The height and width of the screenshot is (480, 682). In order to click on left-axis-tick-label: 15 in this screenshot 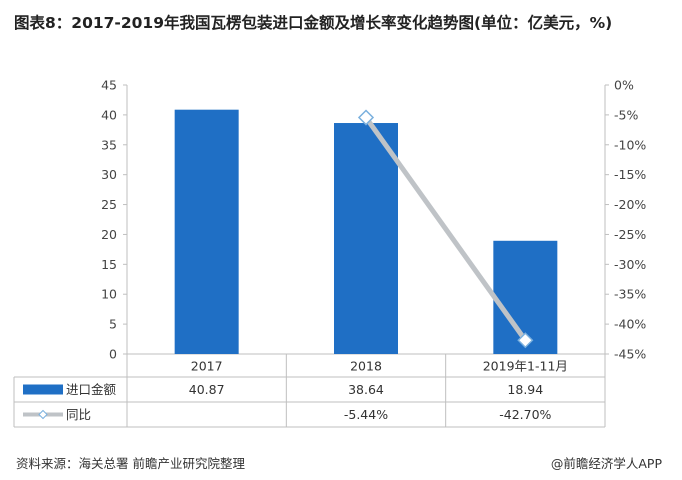, I will do `click(109, 264)`.